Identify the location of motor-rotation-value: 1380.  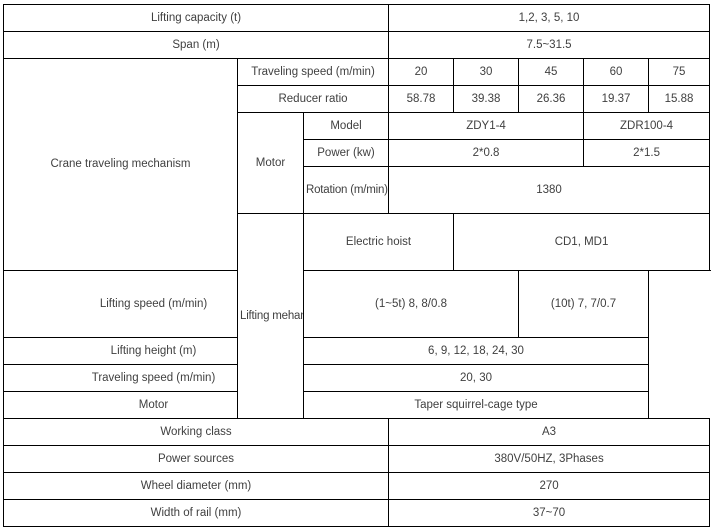
(549, 190).